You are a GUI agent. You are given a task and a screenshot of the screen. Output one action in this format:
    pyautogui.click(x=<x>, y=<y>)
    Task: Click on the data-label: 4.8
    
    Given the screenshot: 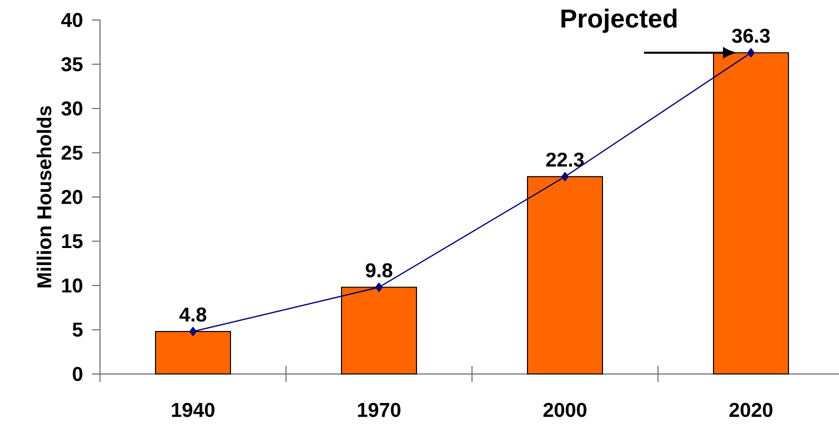 What is the action you would take?
    pyautogui.click(x=192, y=314)
    